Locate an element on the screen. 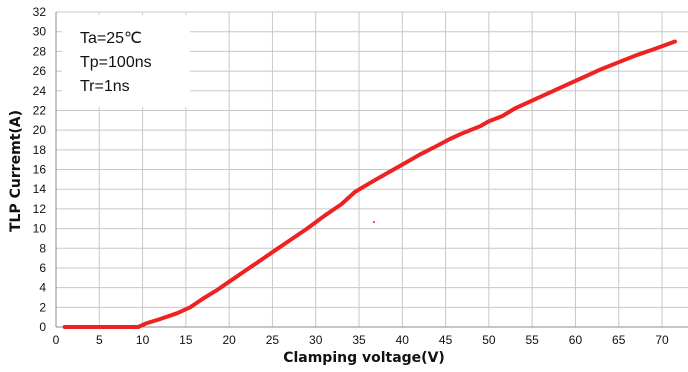 The image size is (688, 372). x-tick-label: 65 is located at coordinates (619, 340).